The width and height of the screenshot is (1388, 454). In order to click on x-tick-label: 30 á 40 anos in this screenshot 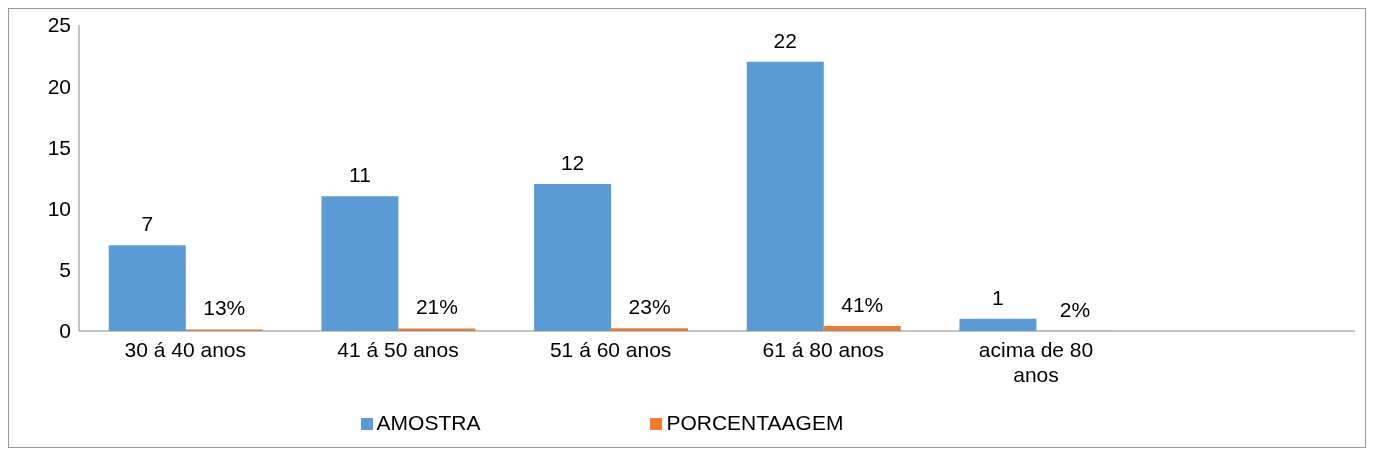, I will do `click(185, 349)`.